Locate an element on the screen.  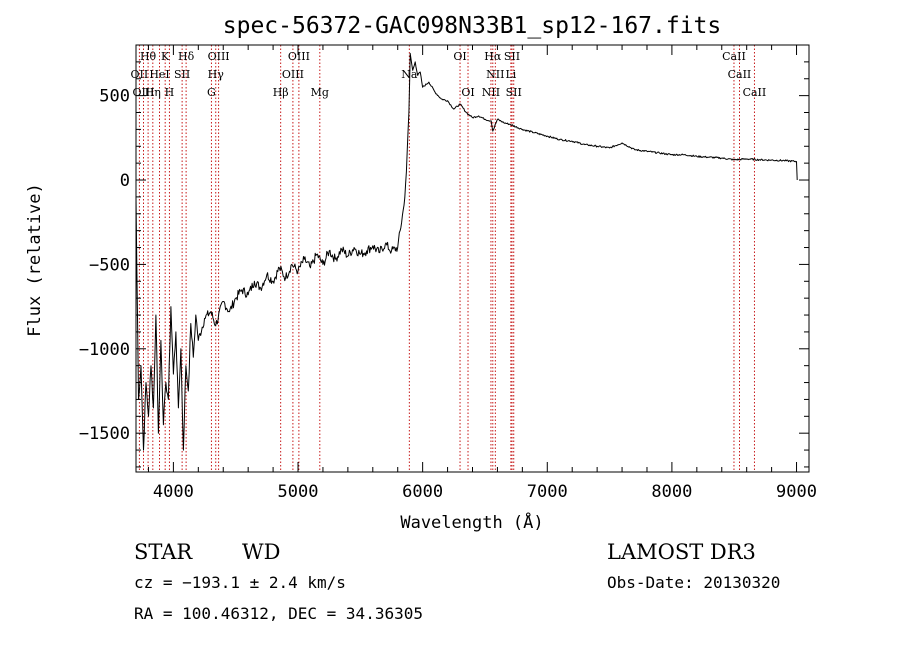
line-marker-label: K is located at coordinates (165, 56).